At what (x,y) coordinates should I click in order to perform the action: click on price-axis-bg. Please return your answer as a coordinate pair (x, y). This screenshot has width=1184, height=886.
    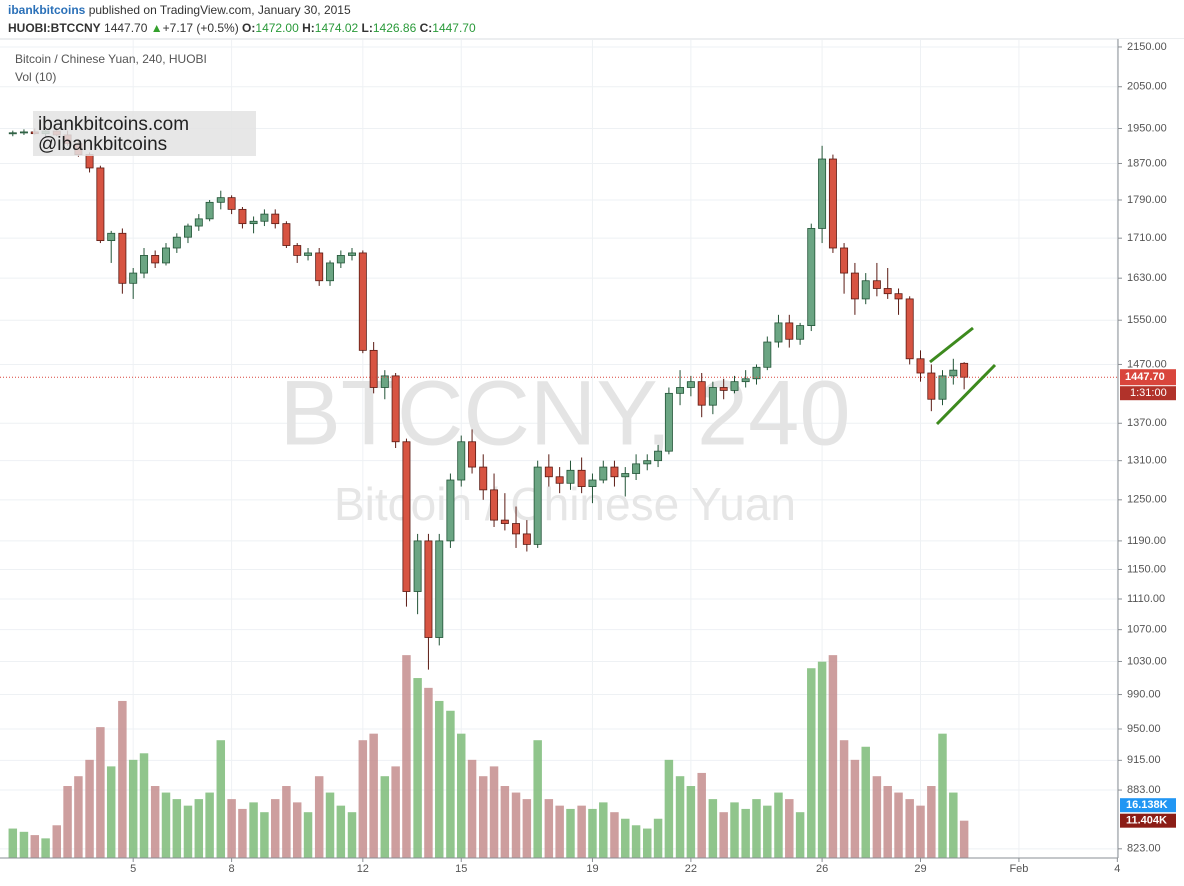
    Looking at the image, I should click on (1151, 462).